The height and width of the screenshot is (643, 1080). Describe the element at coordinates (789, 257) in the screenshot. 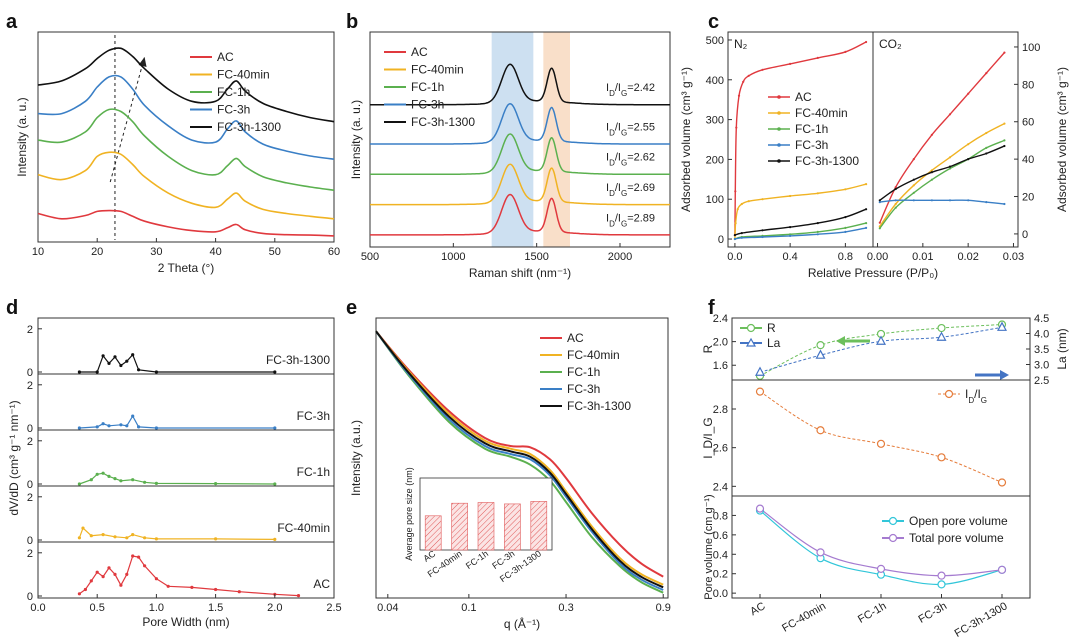

I see `panel-c-xtick-left-label: 0.4` at that location.